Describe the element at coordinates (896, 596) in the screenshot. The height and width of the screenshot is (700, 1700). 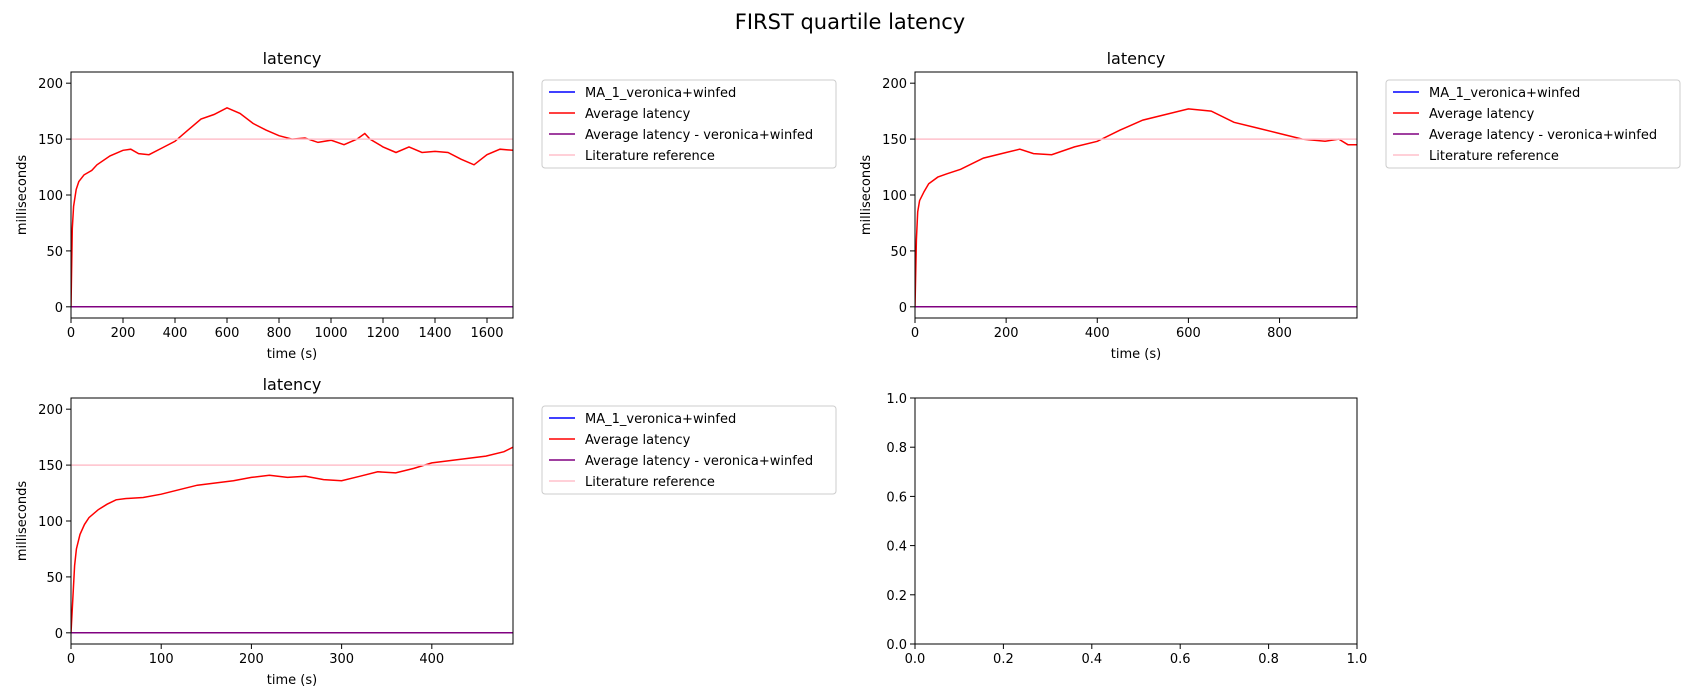
I see `y-tick-label: 0.2` at that location.